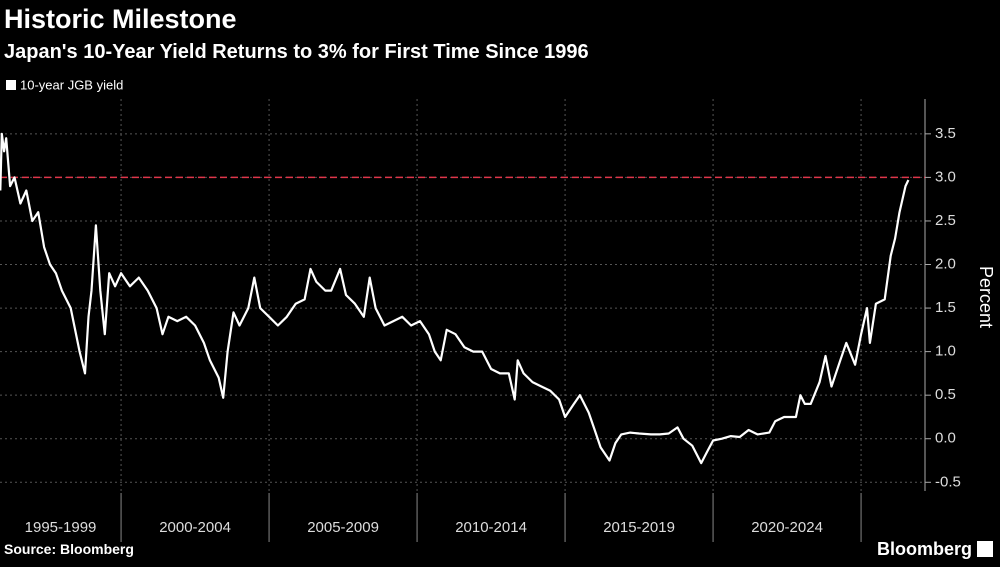 The height and width of the screenshot is (567, 1000). I want to click on brand-icon, so click(985, 549).